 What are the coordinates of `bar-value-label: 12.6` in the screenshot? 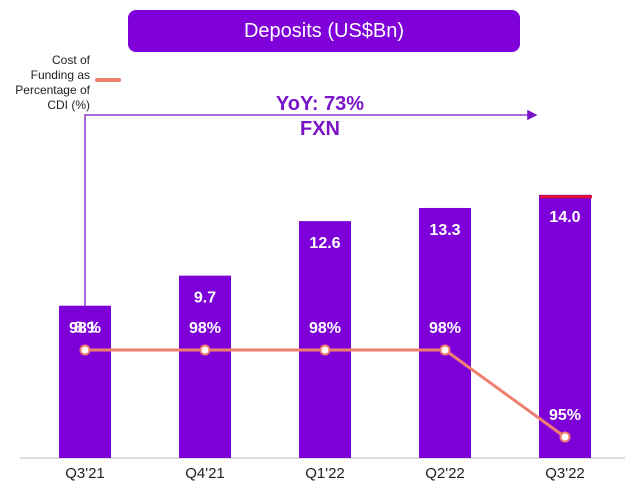 It's located at (324, 243).